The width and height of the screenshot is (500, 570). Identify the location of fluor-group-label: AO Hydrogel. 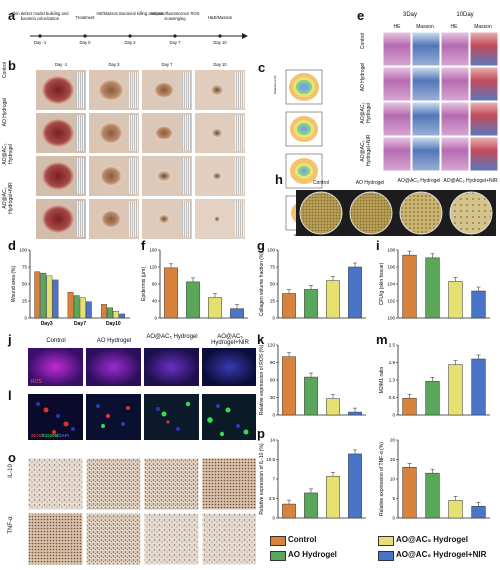
(114, 341).